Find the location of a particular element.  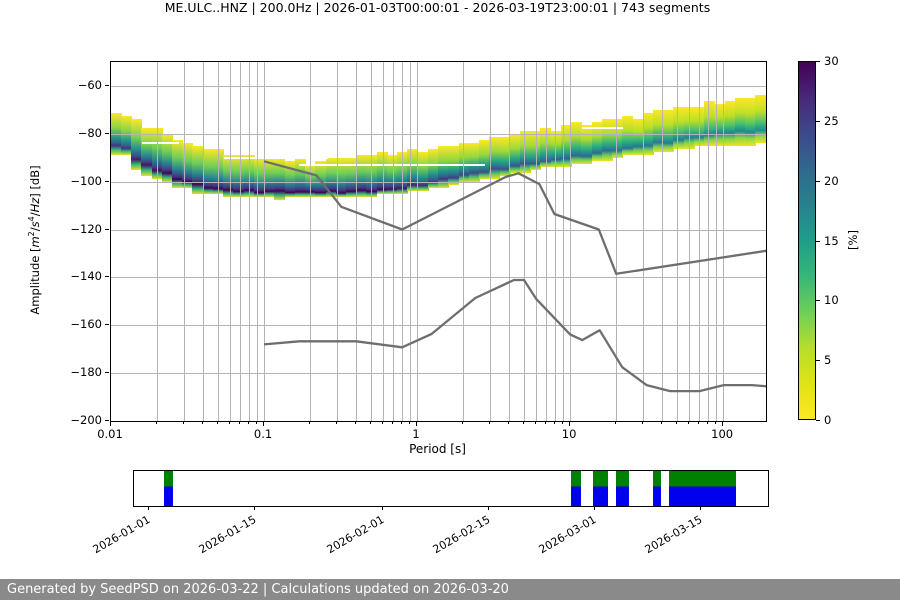

x-axis-label: Period [s] is located at coordinates (437, 449).